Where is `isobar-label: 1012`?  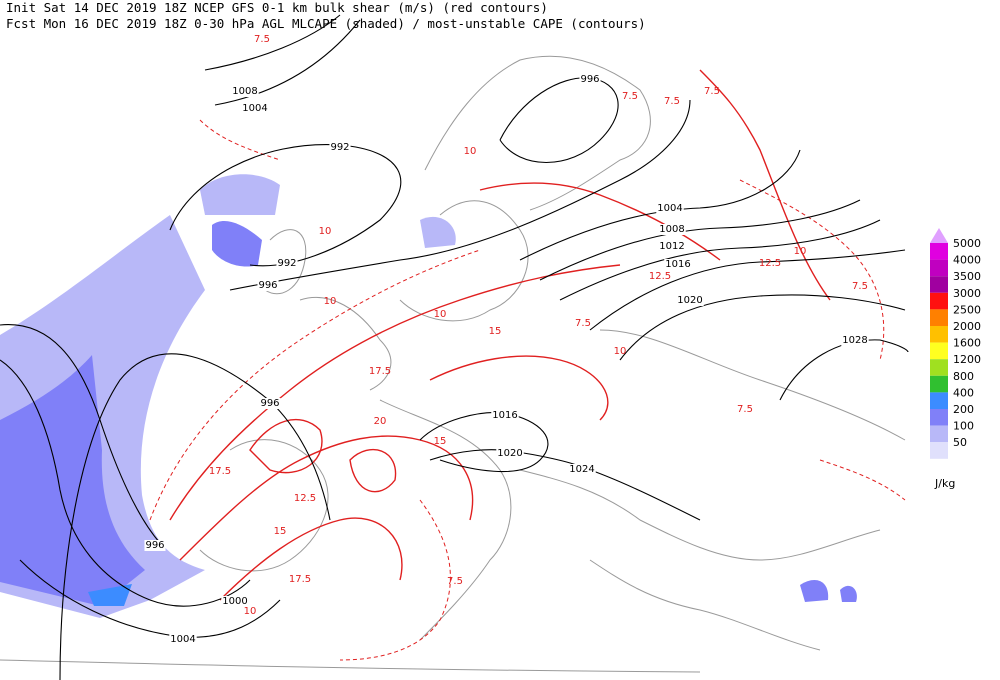
isobar-label: 1012 is located at coordinates (671, 246).